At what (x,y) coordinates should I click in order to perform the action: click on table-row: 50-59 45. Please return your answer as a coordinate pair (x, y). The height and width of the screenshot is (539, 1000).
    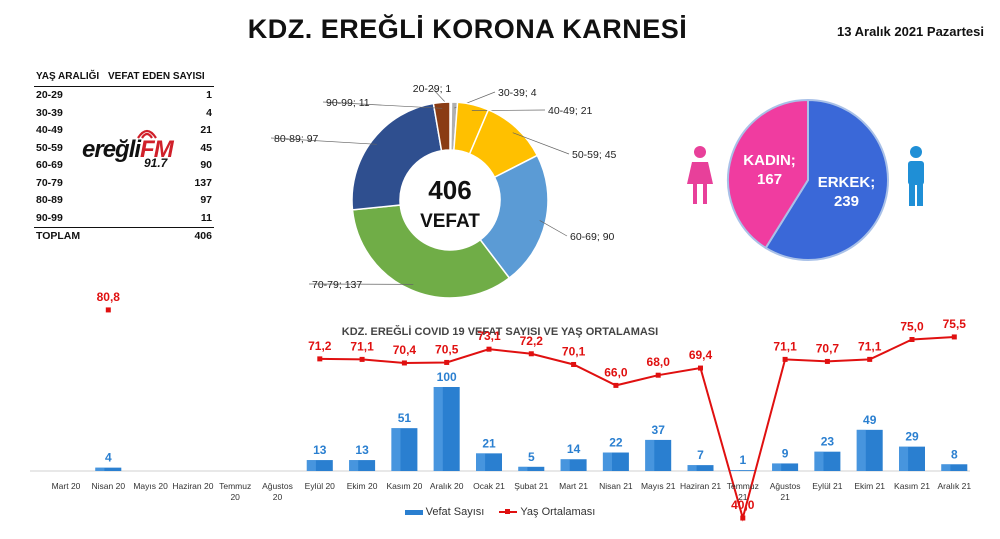
    Looking at the image, I should click on (124, 148).